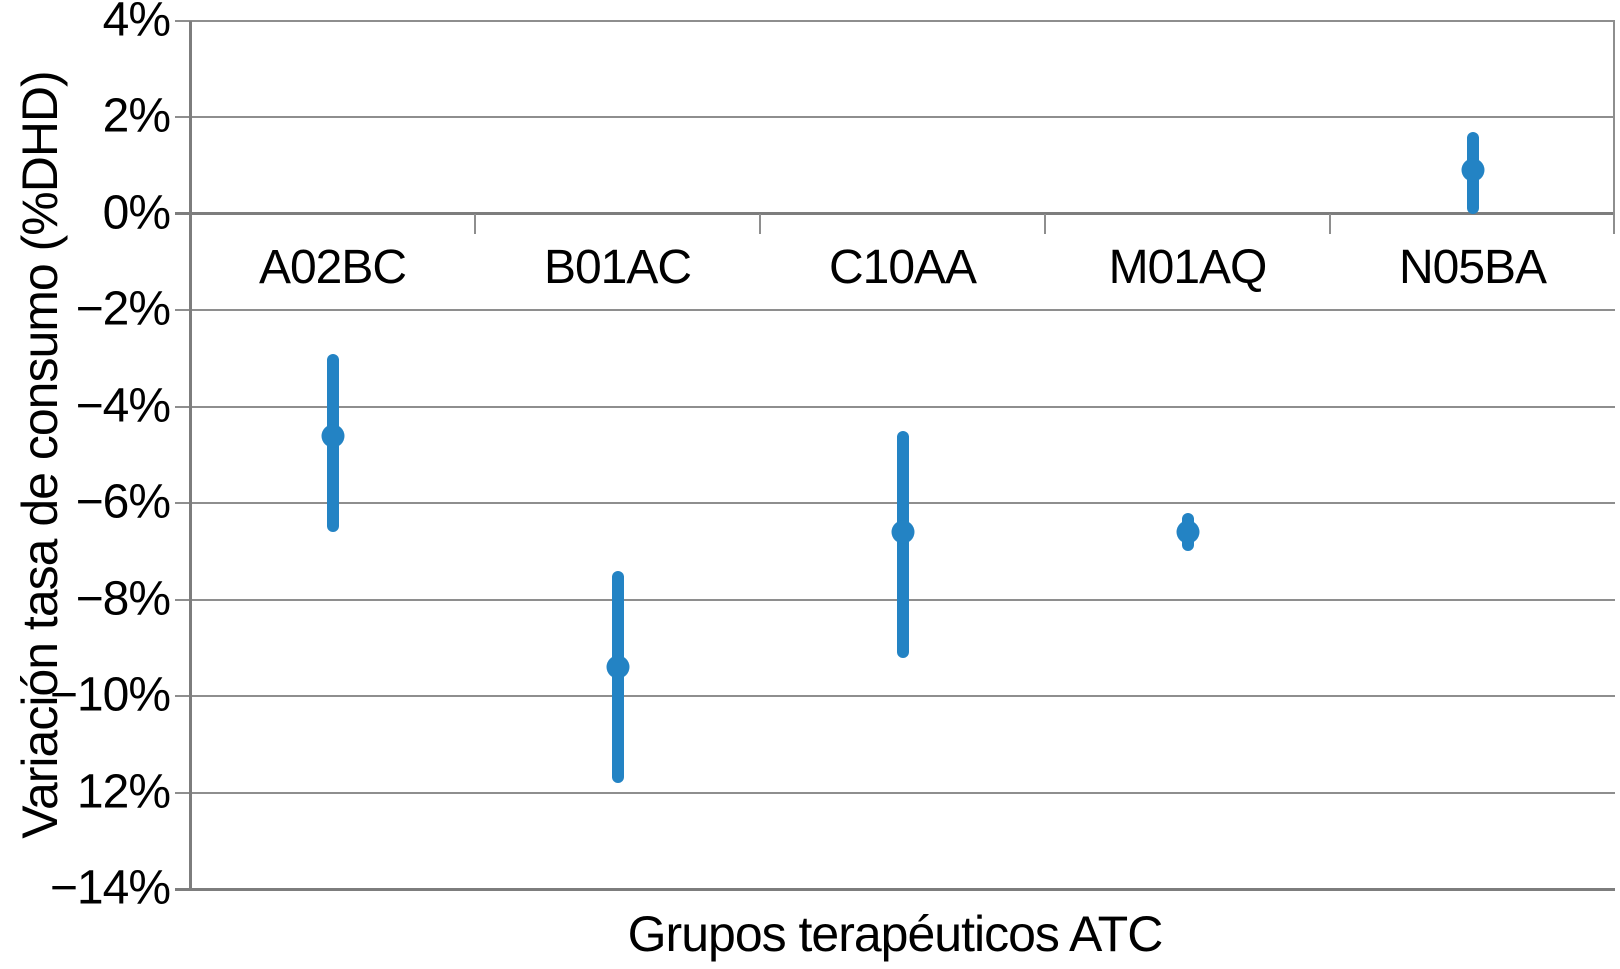 This screenshot has width=1620, height=969. I want to click on y-tick-label: −8%, so click(123, 599).